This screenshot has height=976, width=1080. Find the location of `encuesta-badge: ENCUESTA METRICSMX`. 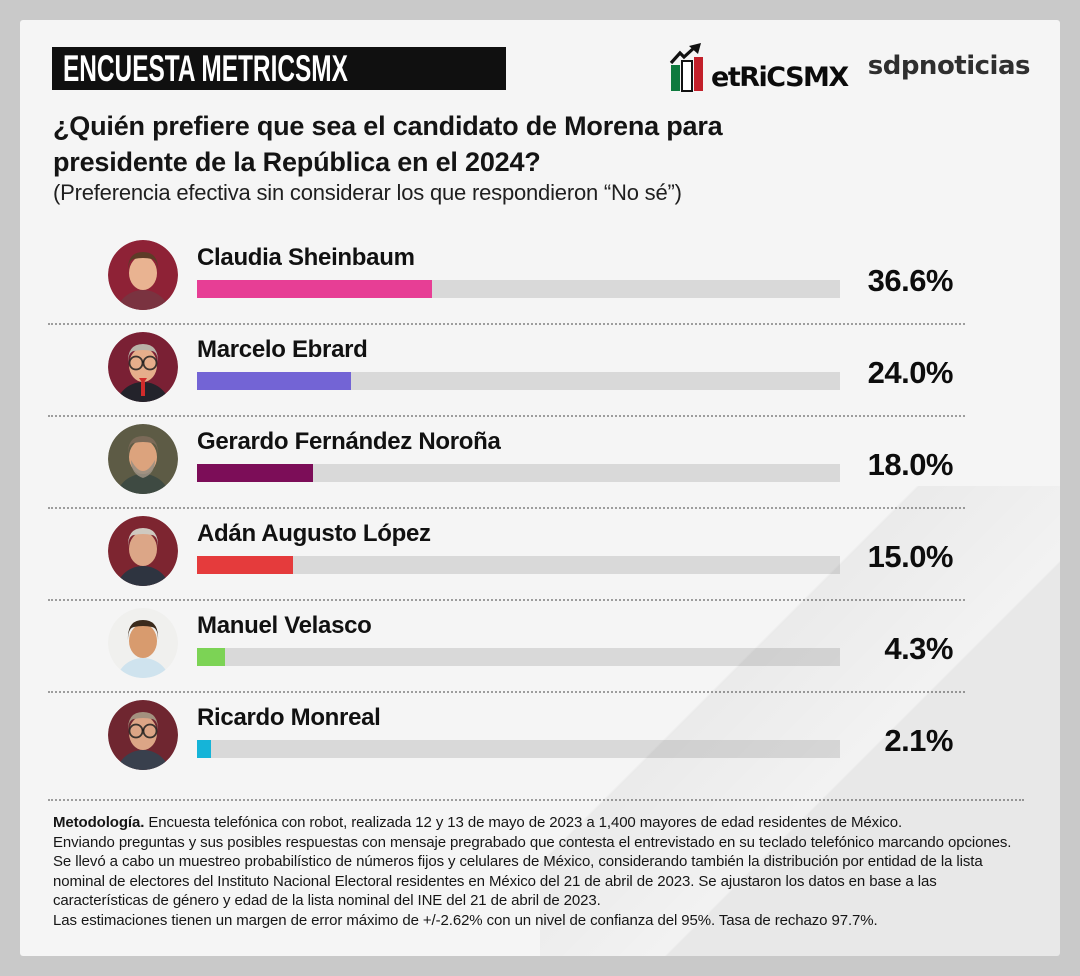

encuesta-badge: ENCUESTA METRICSMX is located at coordinates (279, 68).